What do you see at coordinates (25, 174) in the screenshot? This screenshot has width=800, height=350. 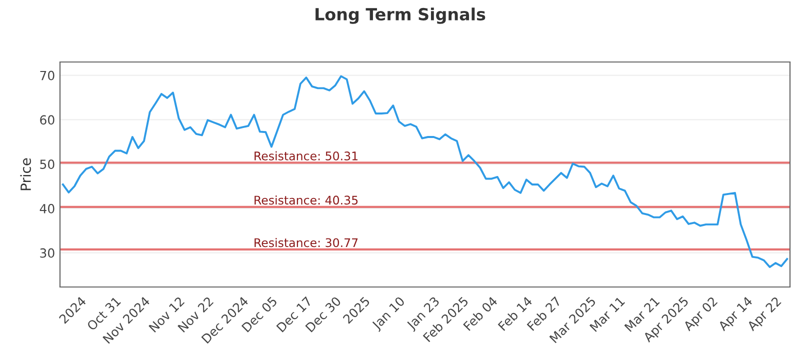 I see `y-axis-title: Price` at bounding box center [25, 174].